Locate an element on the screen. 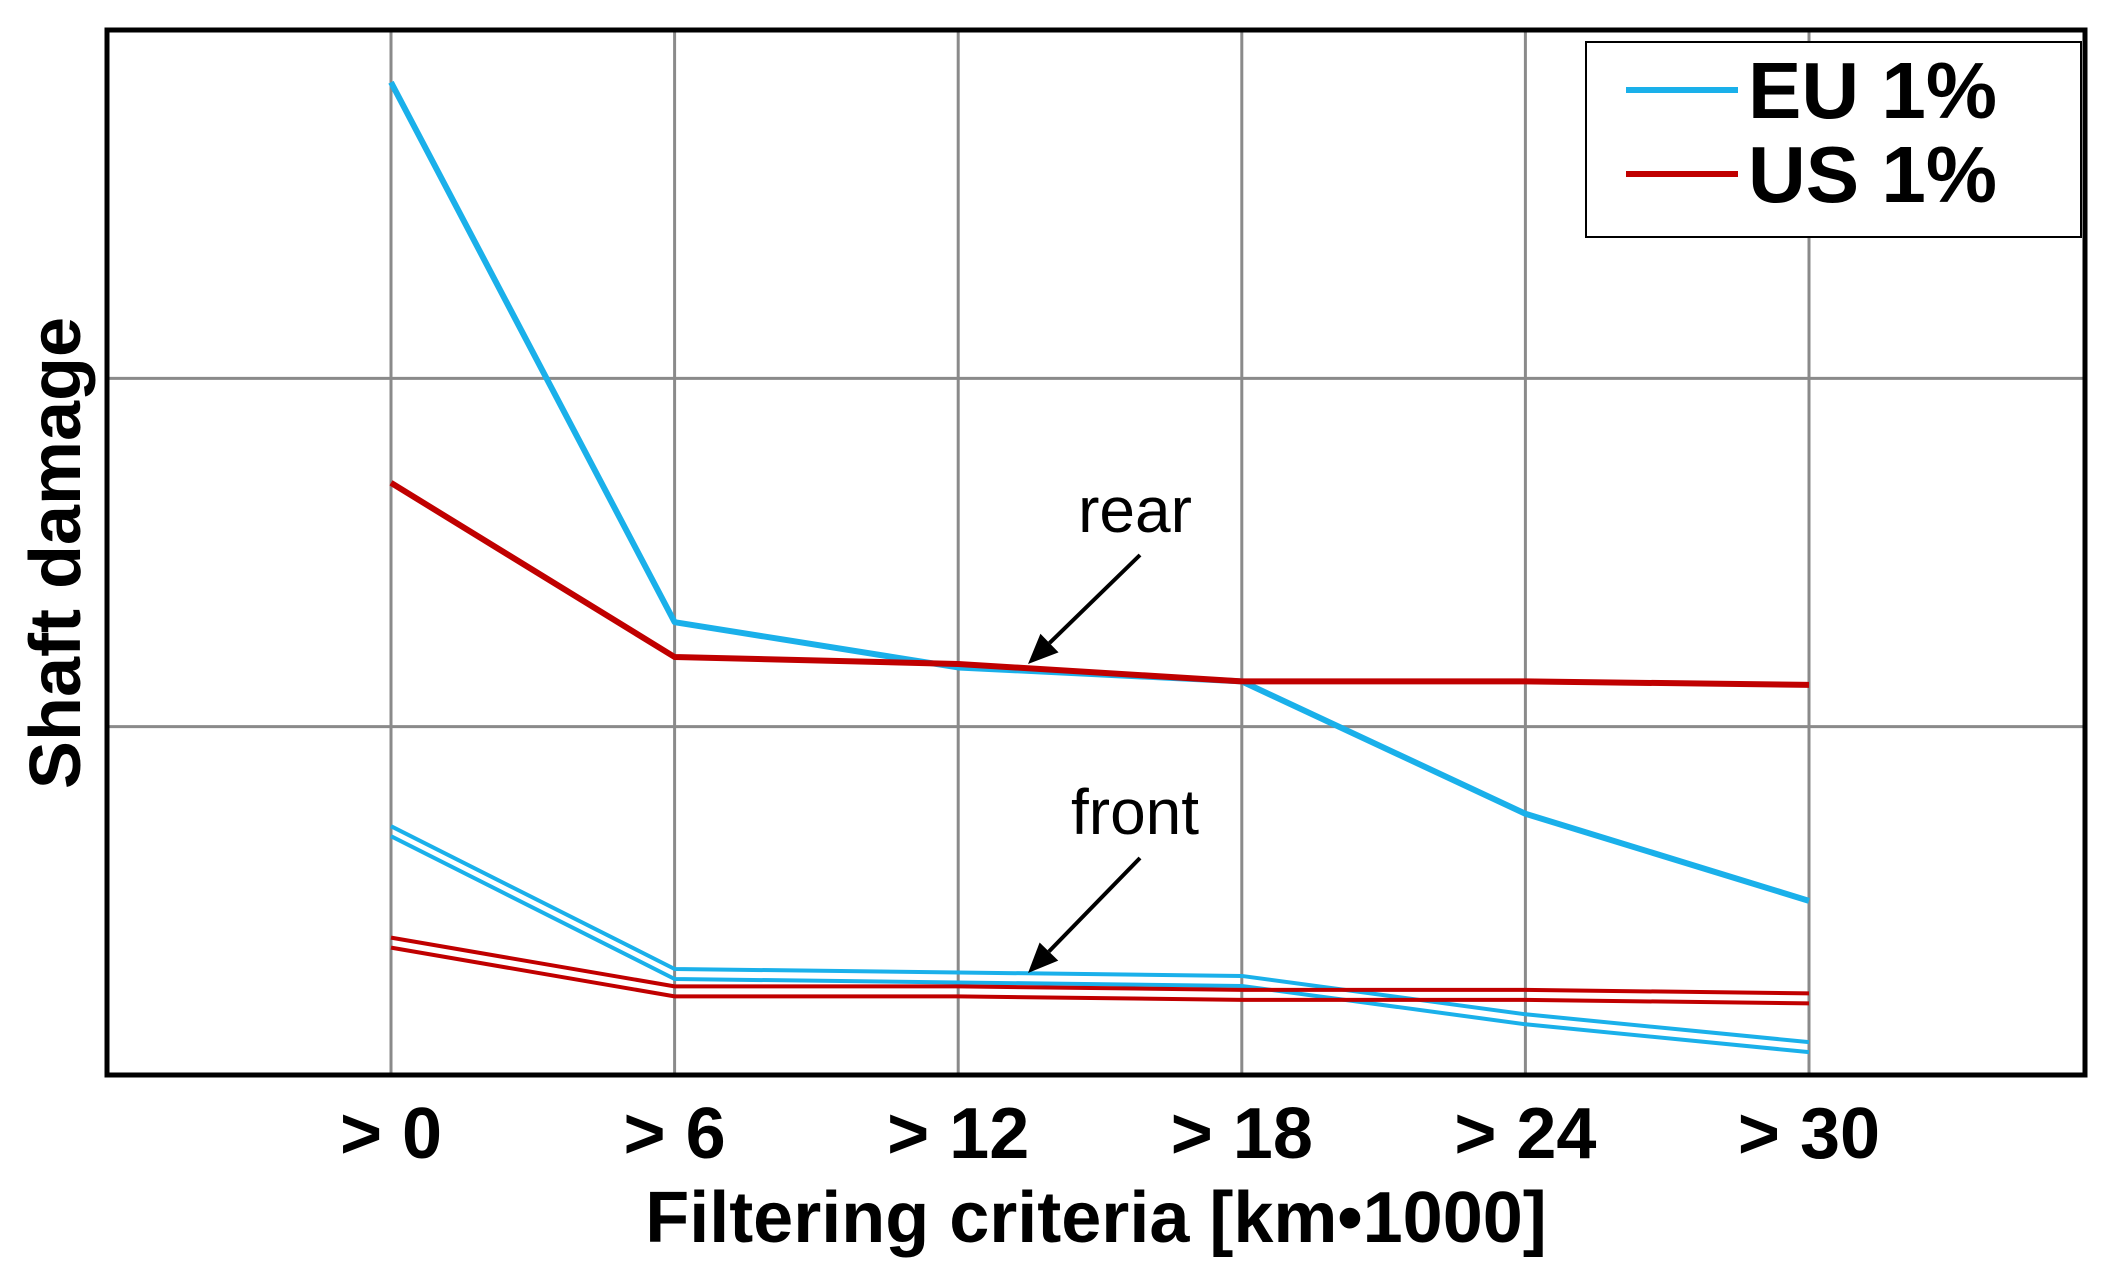 Image resolution: width=2115 pixels, height=1276 pixels. x-tick-label: > 30 is located at coordinates (1809, 1134).